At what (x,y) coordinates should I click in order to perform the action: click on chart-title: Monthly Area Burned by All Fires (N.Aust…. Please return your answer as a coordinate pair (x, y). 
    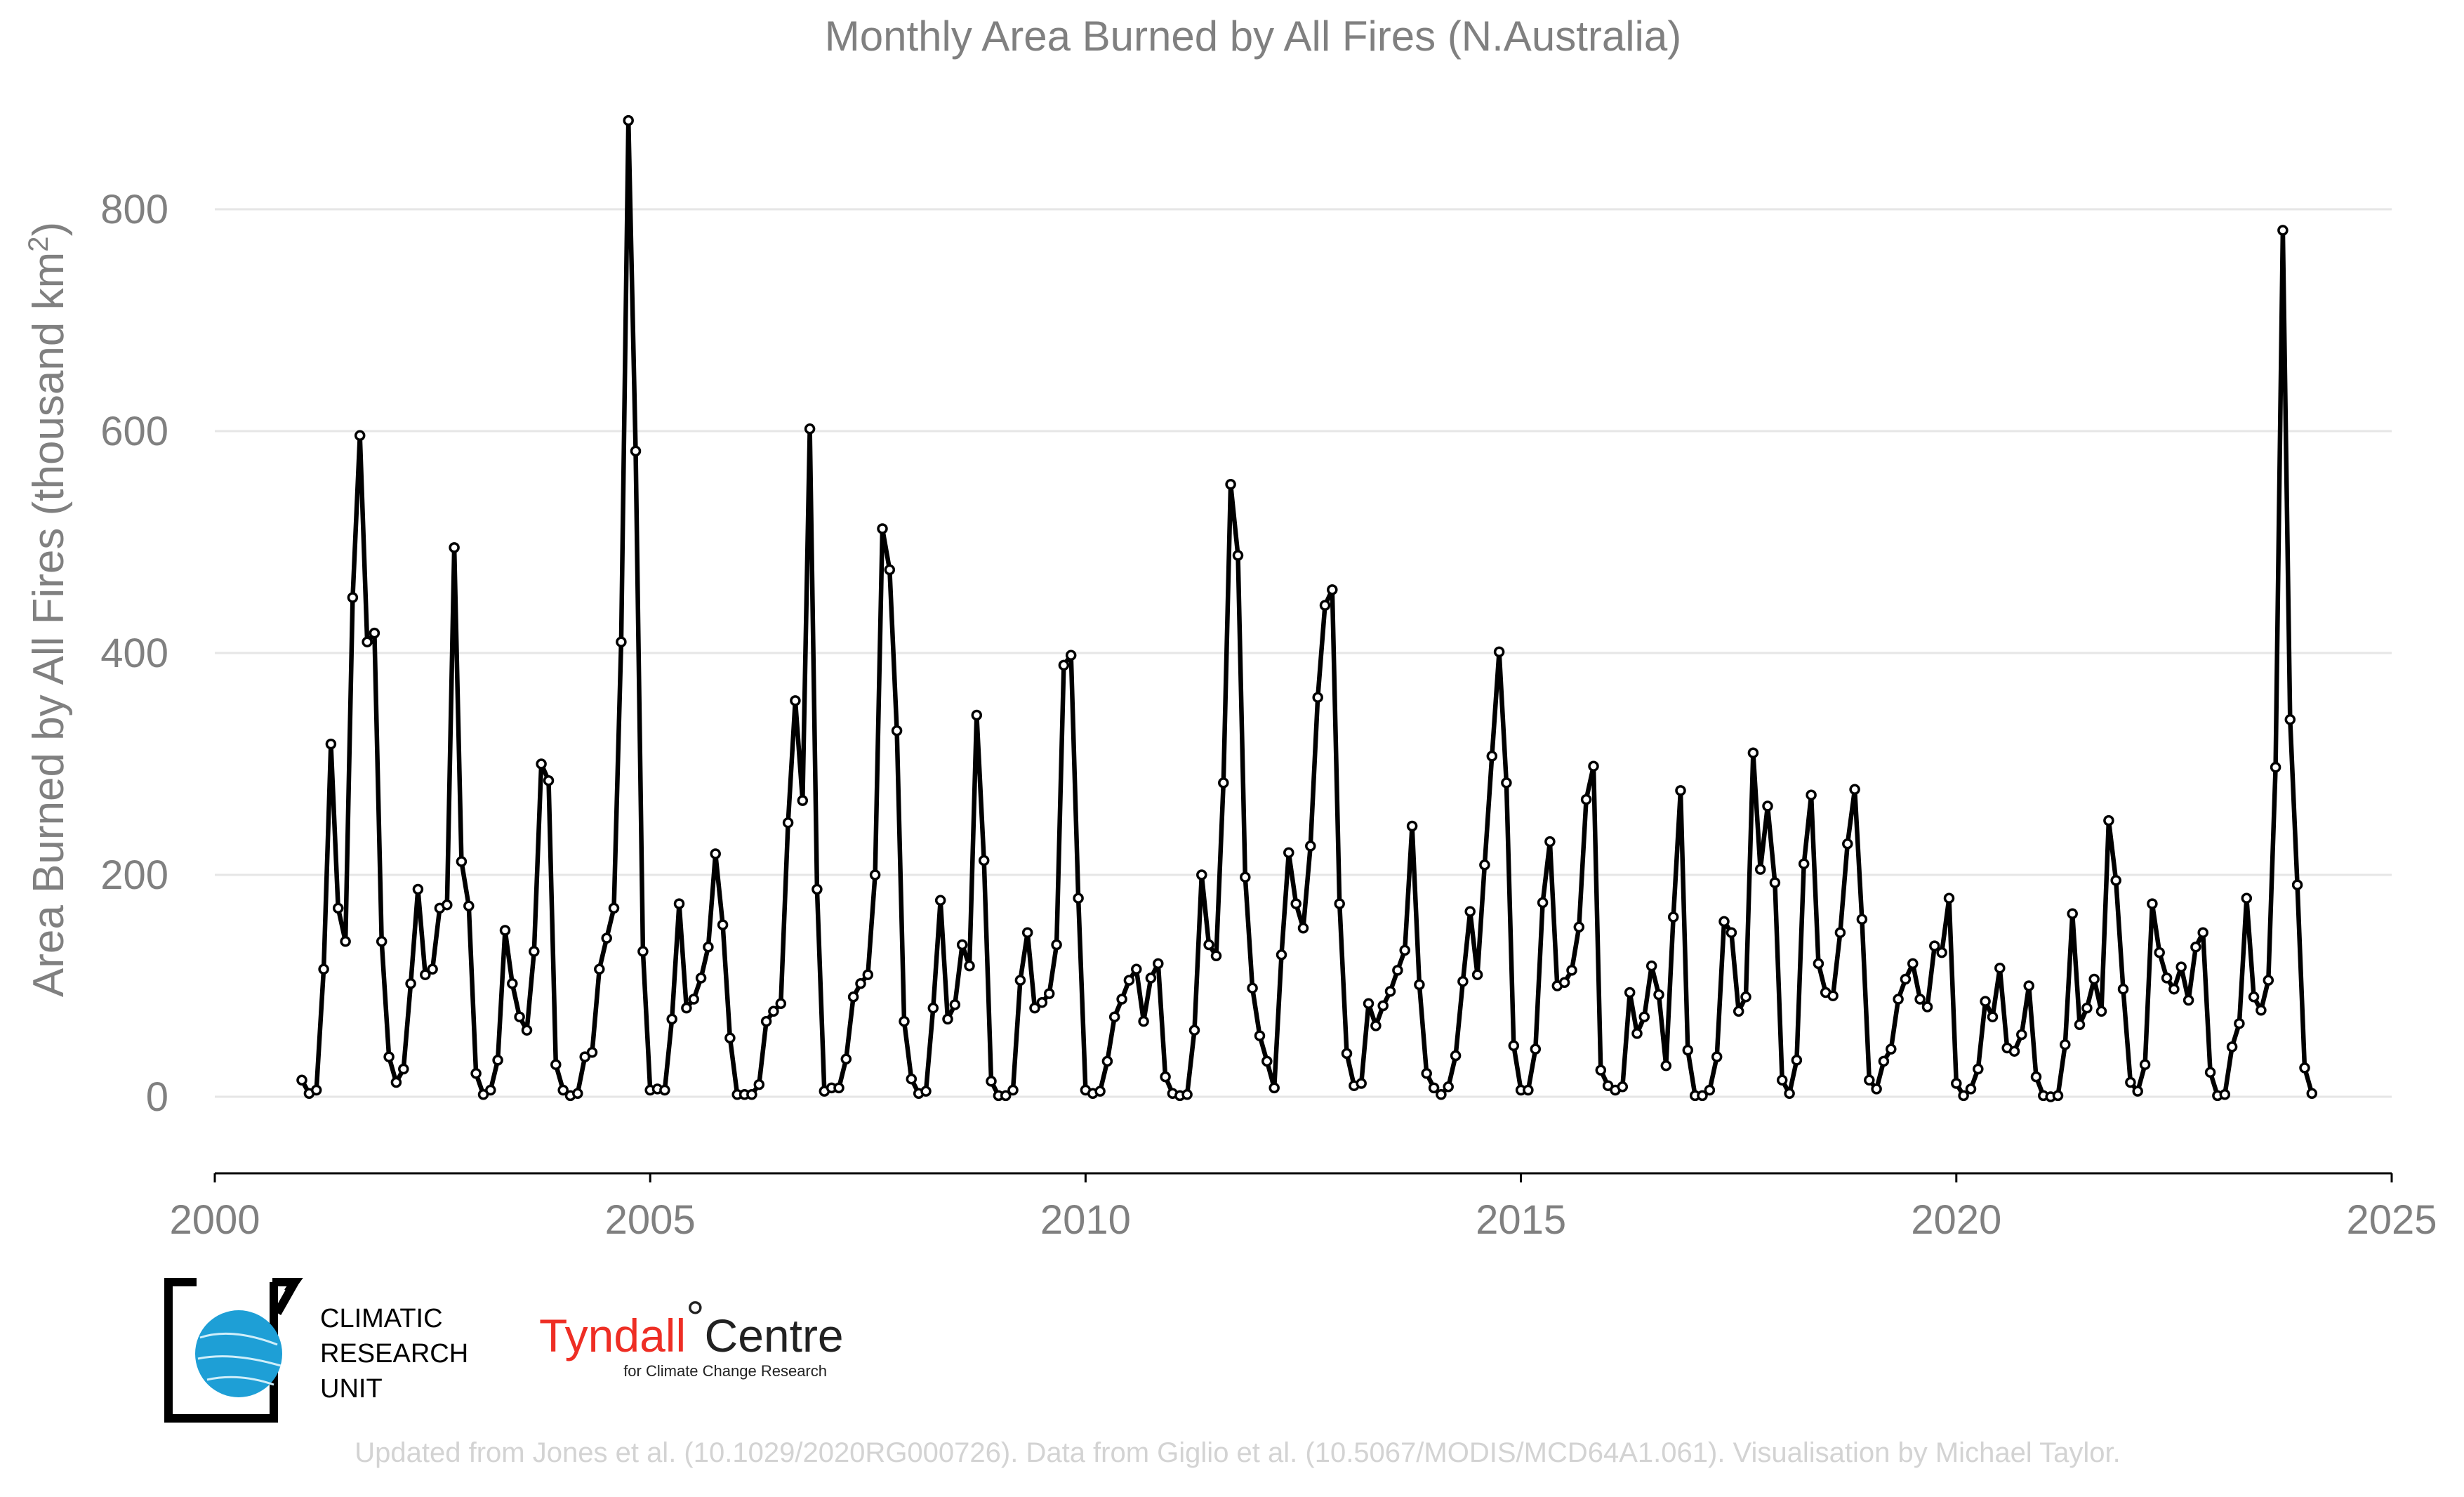
    Looking at the image, I should click on (1253, 36).